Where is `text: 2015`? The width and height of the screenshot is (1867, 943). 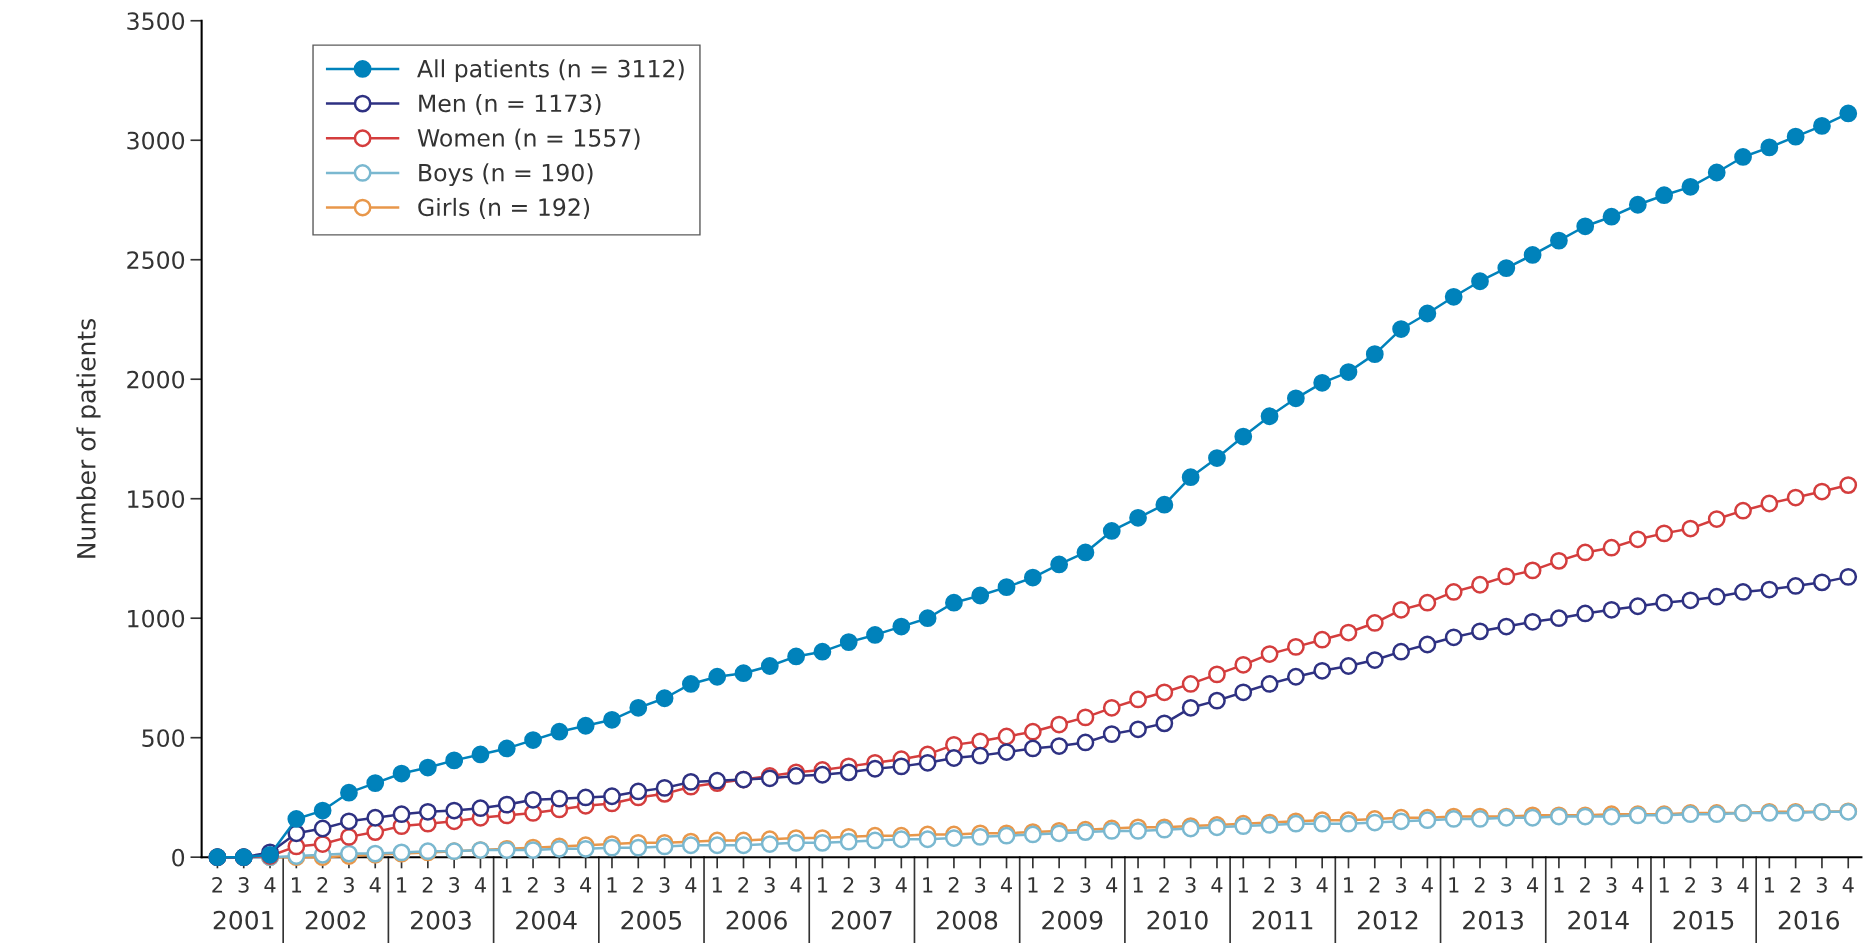 text: 2015 is located at coordinates (1703, 920).